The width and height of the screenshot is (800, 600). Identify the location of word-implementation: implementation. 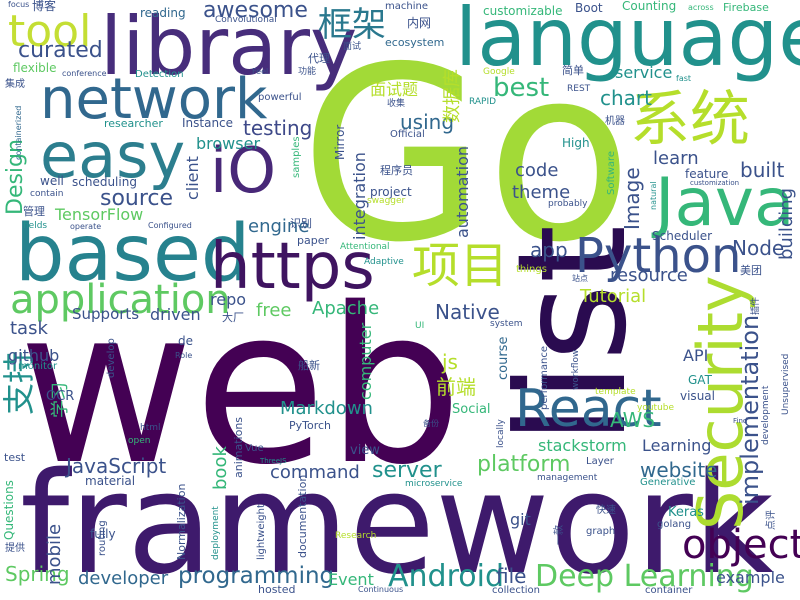
(750, 409).